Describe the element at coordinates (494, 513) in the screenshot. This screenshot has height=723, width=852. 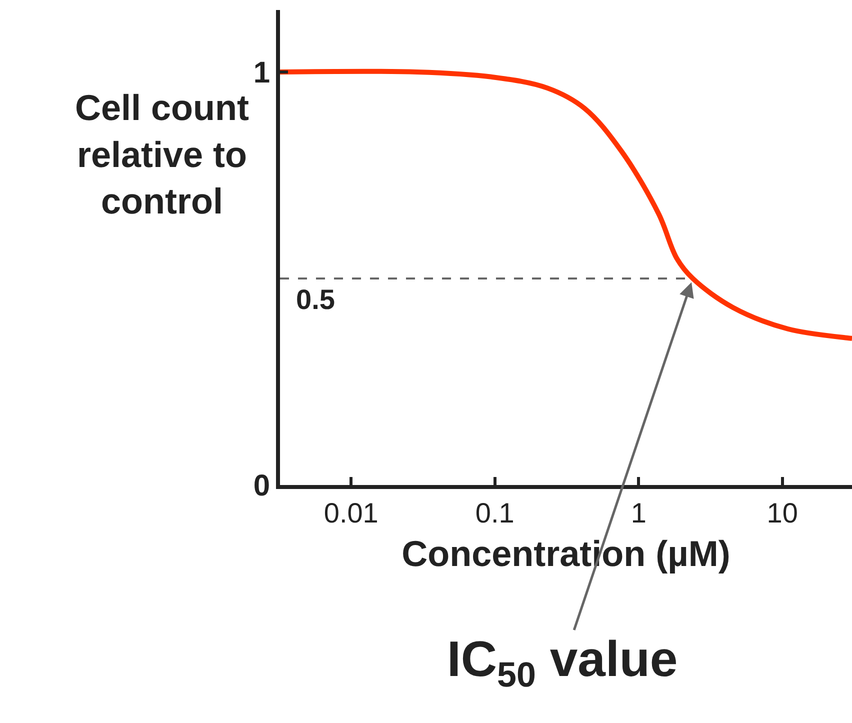
I see `x-tick-label: 0.1` at that location.